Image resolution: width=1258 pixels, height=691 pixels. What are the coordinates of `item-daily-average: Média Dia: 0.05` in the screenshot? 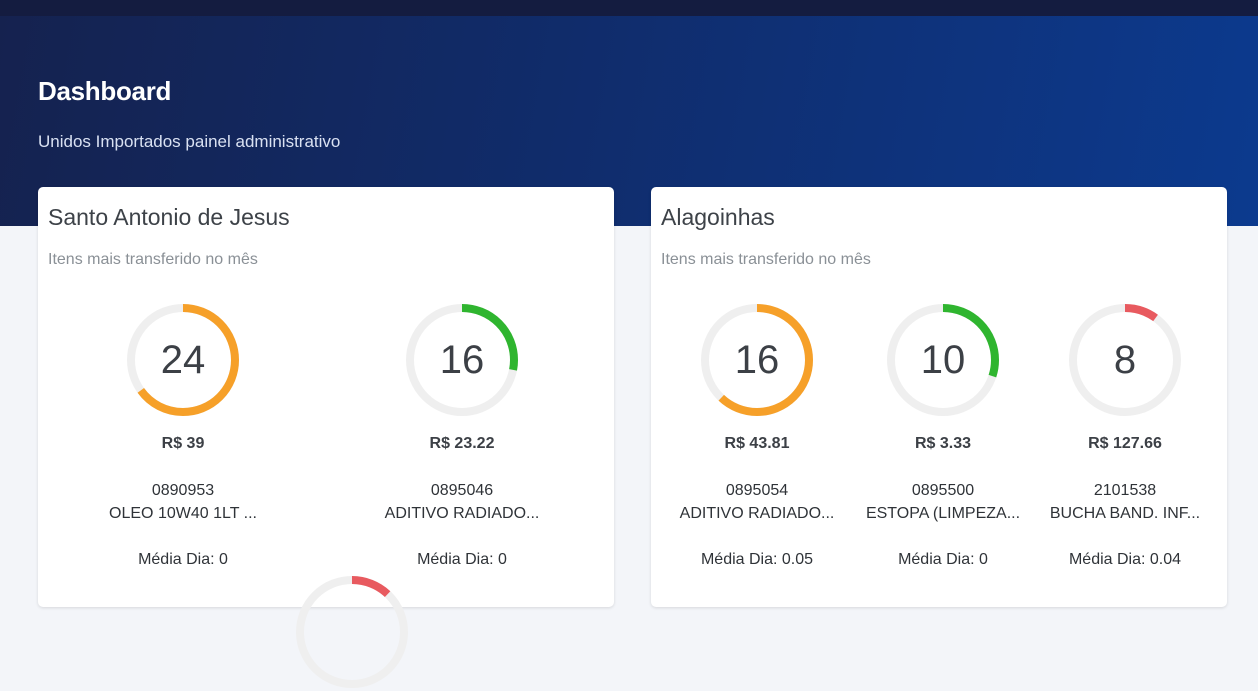 It's located at (757, 559).